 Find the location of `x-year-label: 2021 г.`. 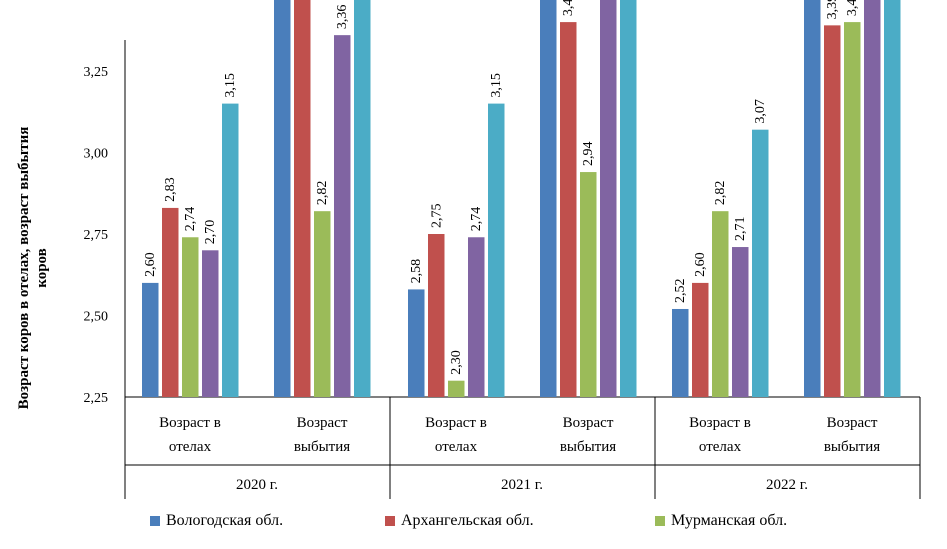

x-year-label: 2021 г. is located at coordinates (522, 485).